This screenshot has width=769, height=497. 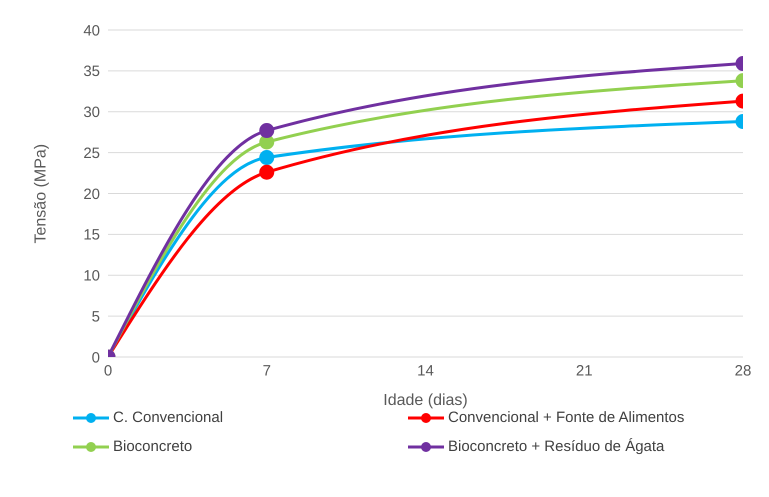 I want to click on y-tick-label: 5, so click(x=96, y=317).